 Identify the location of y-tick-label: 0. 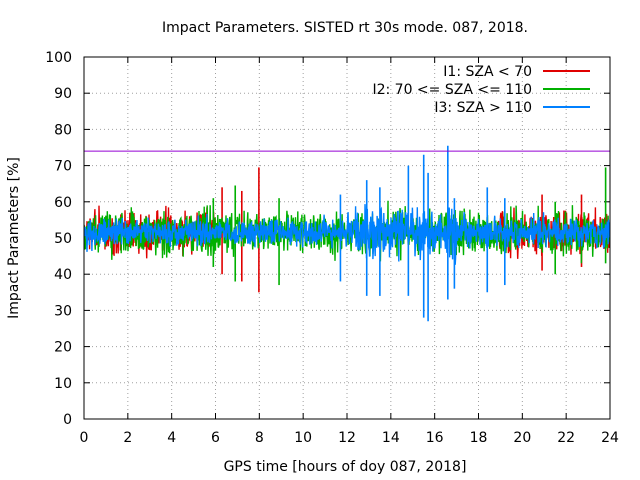
(67, 420).